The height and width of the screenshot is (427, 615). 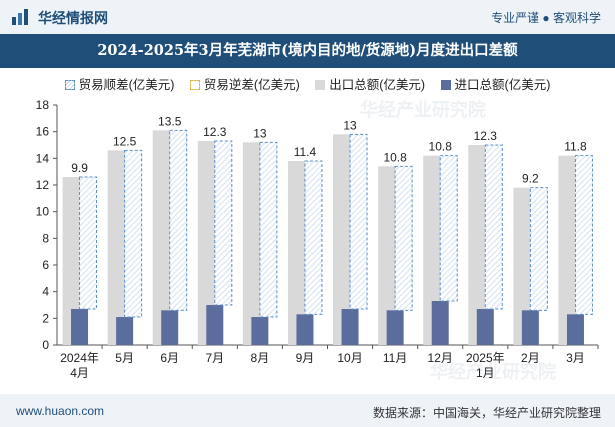 What do you see at coordinates (307, 51) in the screenshot?
I see `chart-title: 2024-2025年3月年芜湖市(境内目的地/货源地)月度进出口差额` at bounding box center [307, 51].